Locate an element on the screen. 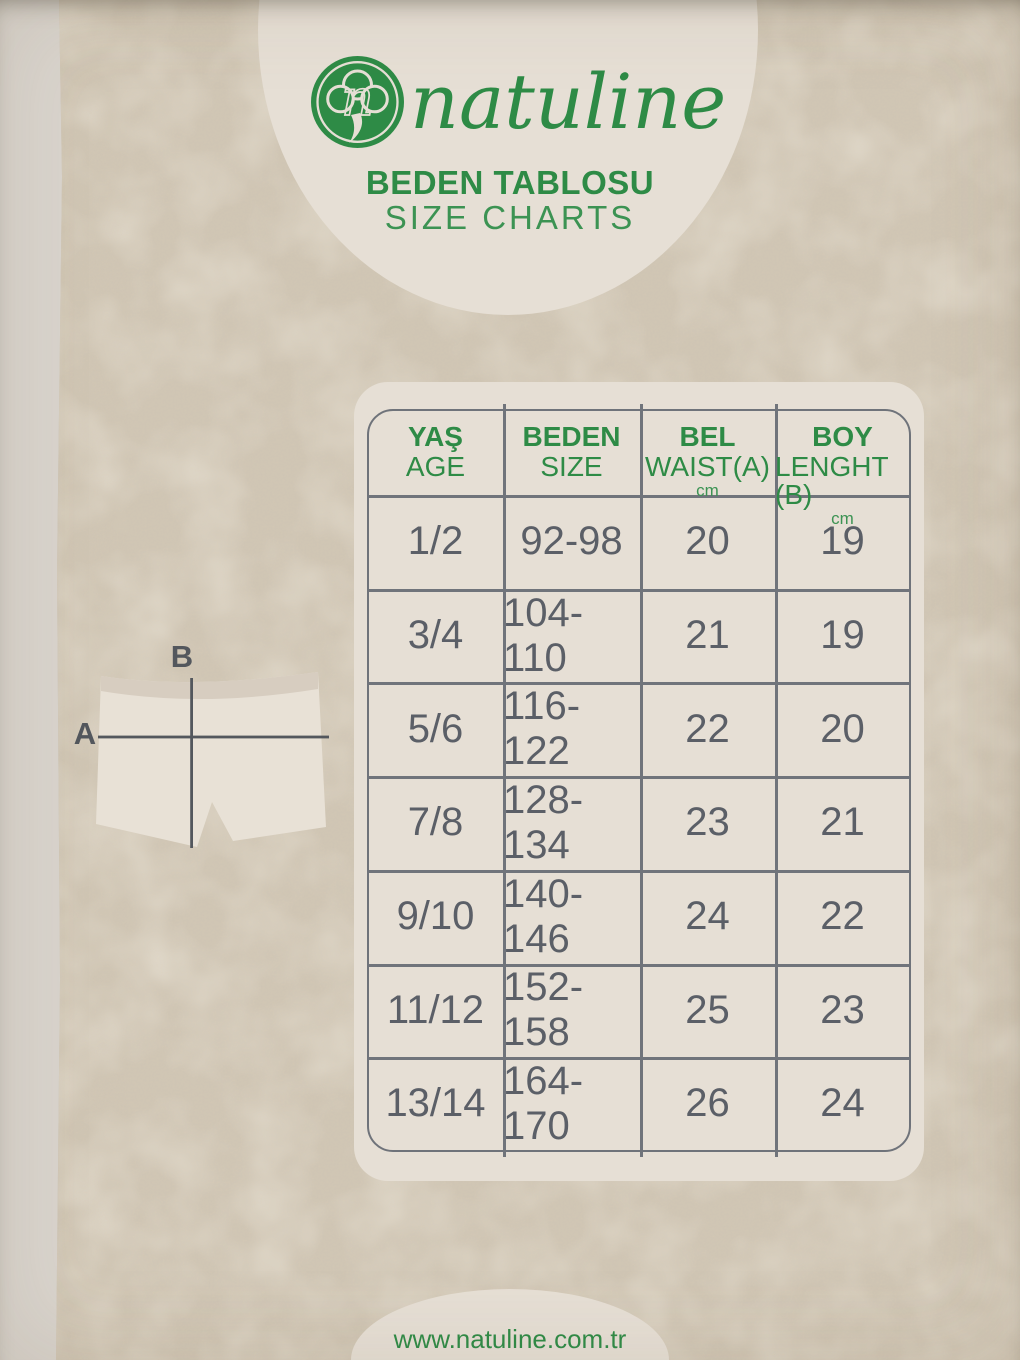 The width and height of the screenshot is (1020, 1360). header-label-en: WAIST(A) is located at coordinates (707, 466).